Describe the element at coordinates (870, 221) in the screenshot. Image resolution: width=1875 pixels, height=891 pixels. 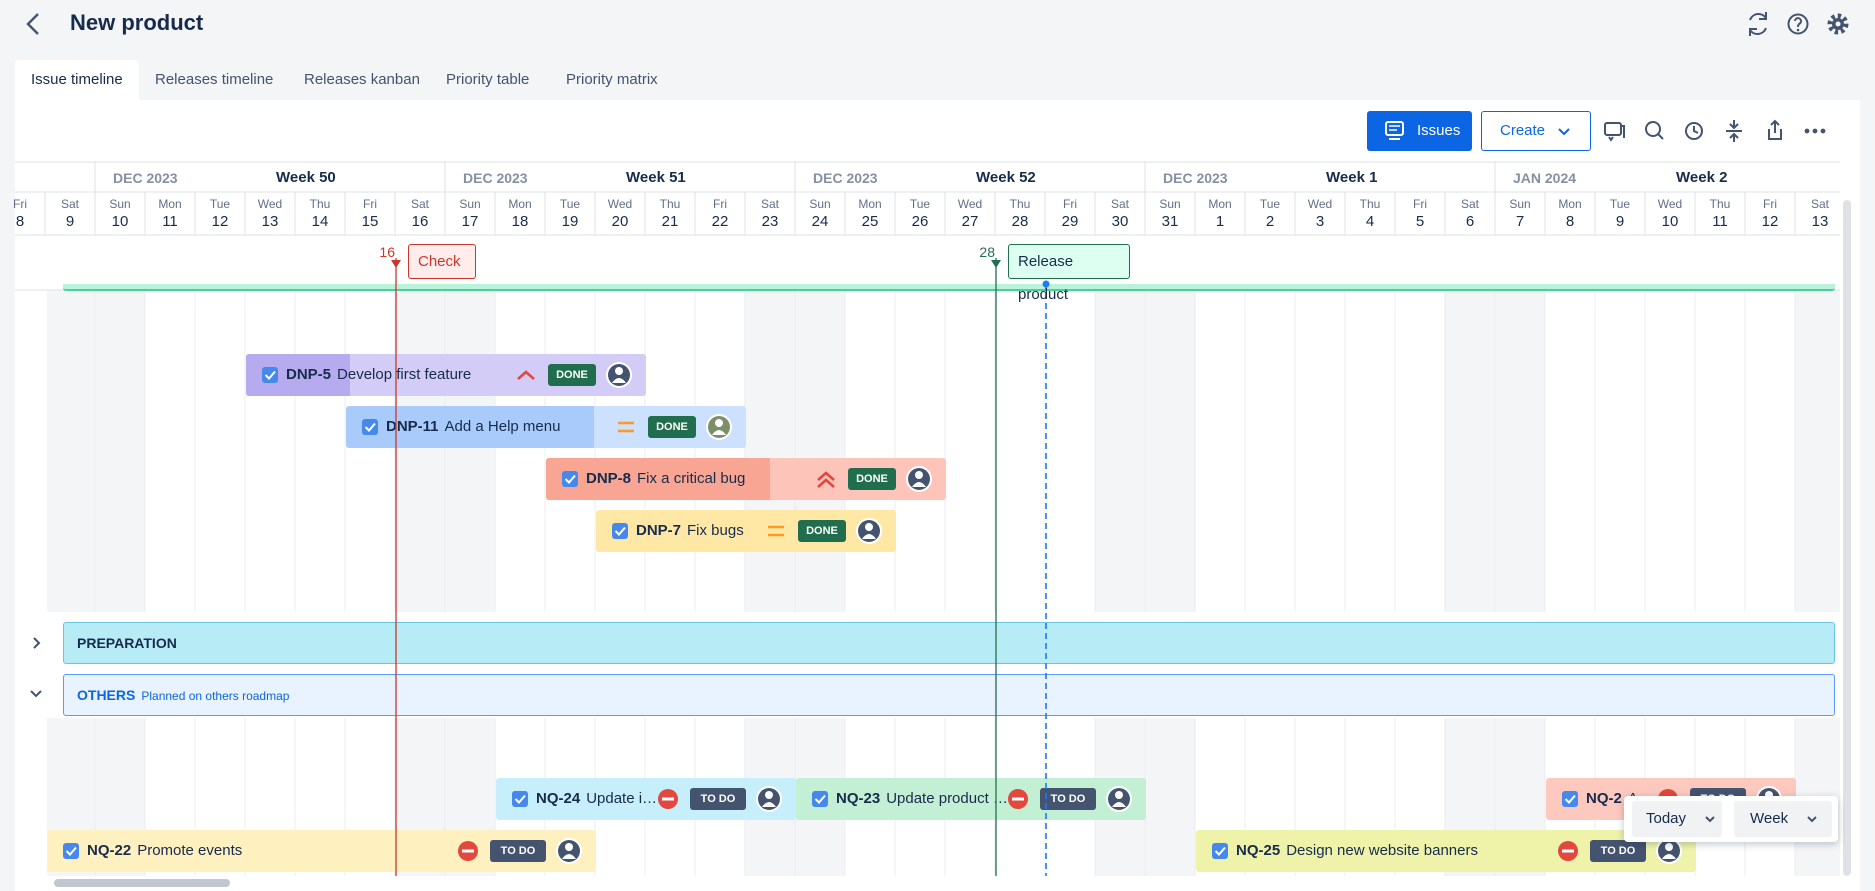
I see `day-number: 25` at that location.